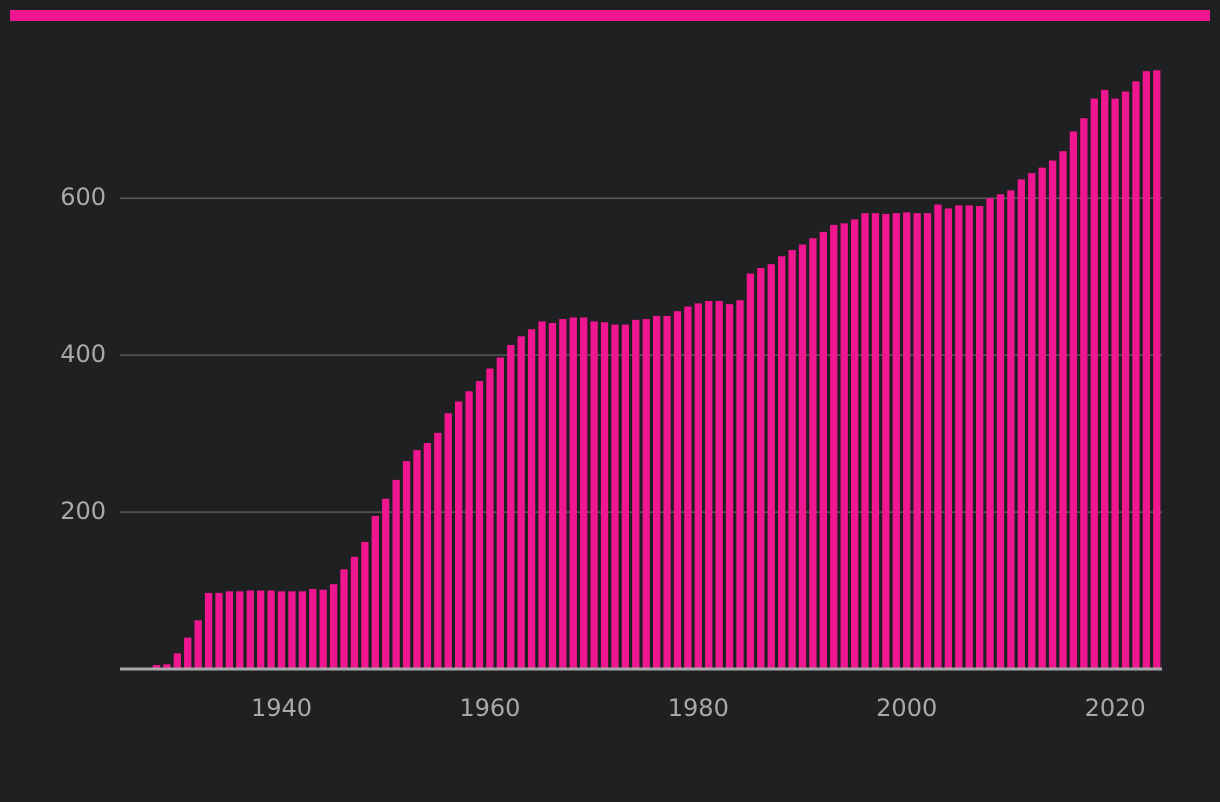 The width and height of the screenshot is (1220, 802). What do you see at coordinates (83, 197) in the screenshot?
I see `y-tick-label: 600` at bounding box center [83, 197].